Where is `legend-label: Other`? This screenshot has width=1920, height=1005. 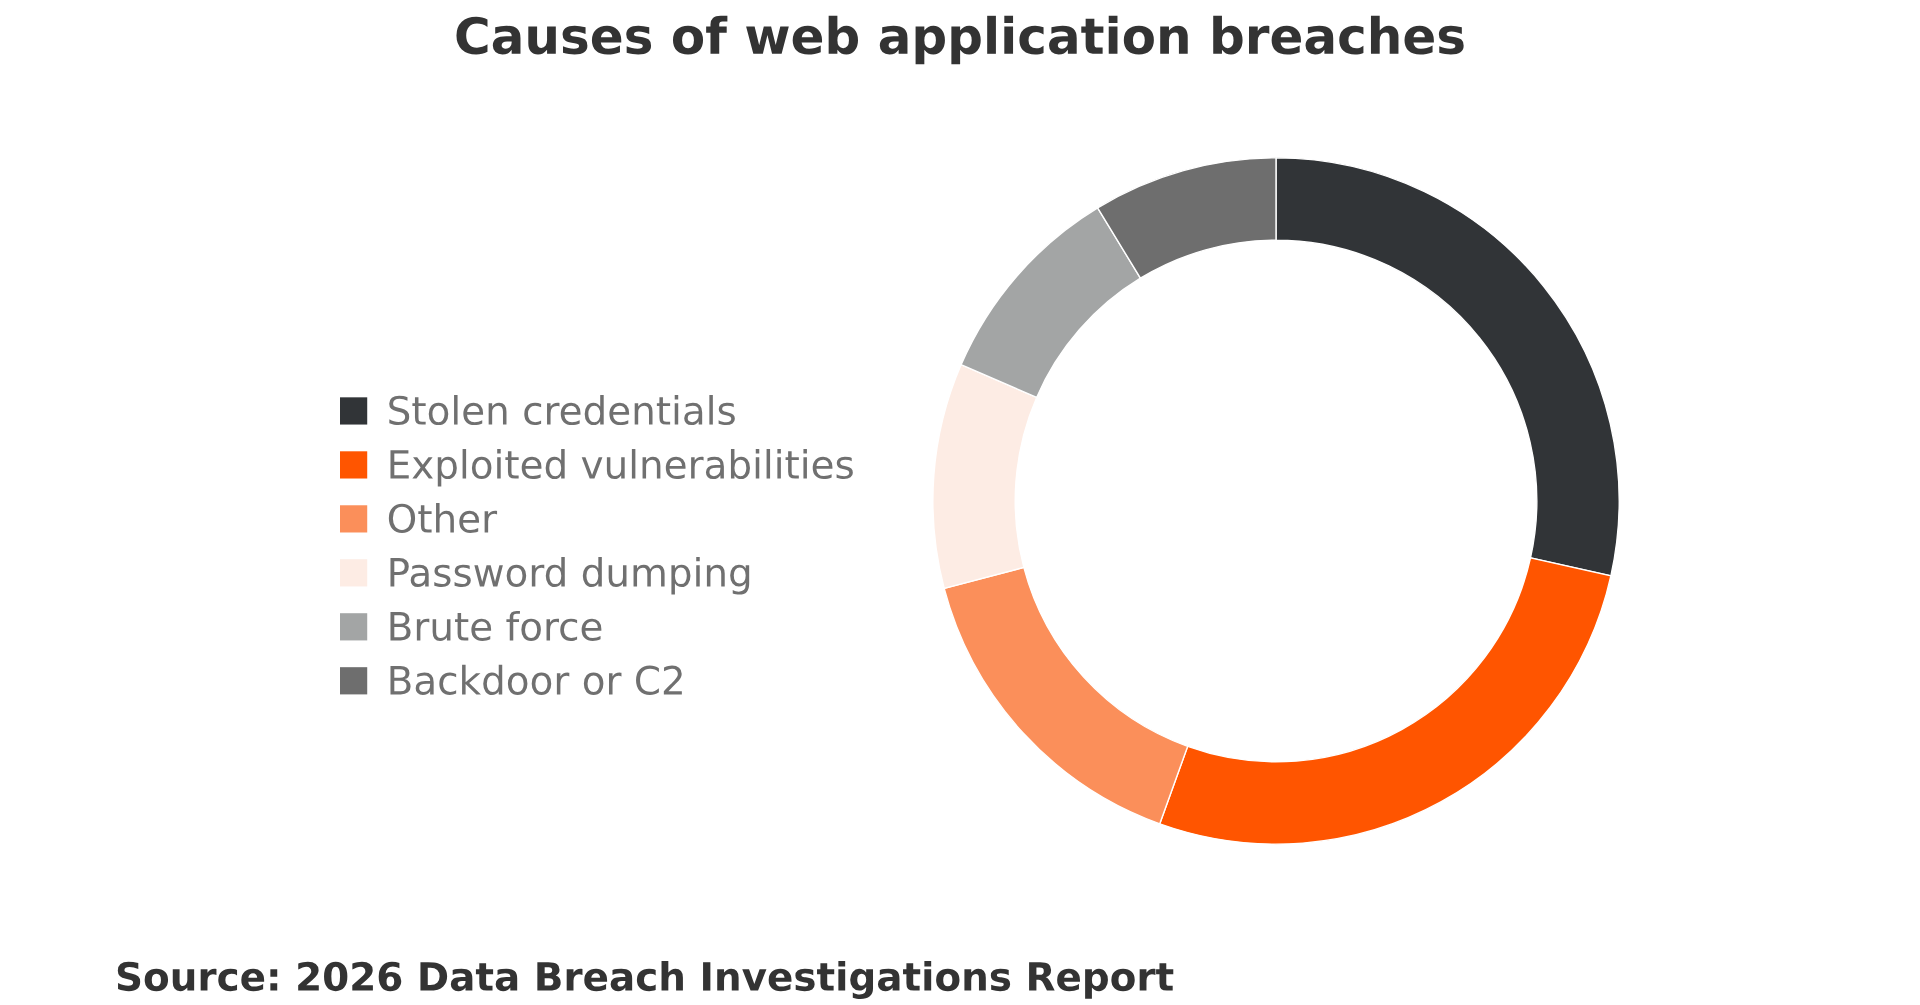 legend-label: Other is located at coordinates (443, 518).